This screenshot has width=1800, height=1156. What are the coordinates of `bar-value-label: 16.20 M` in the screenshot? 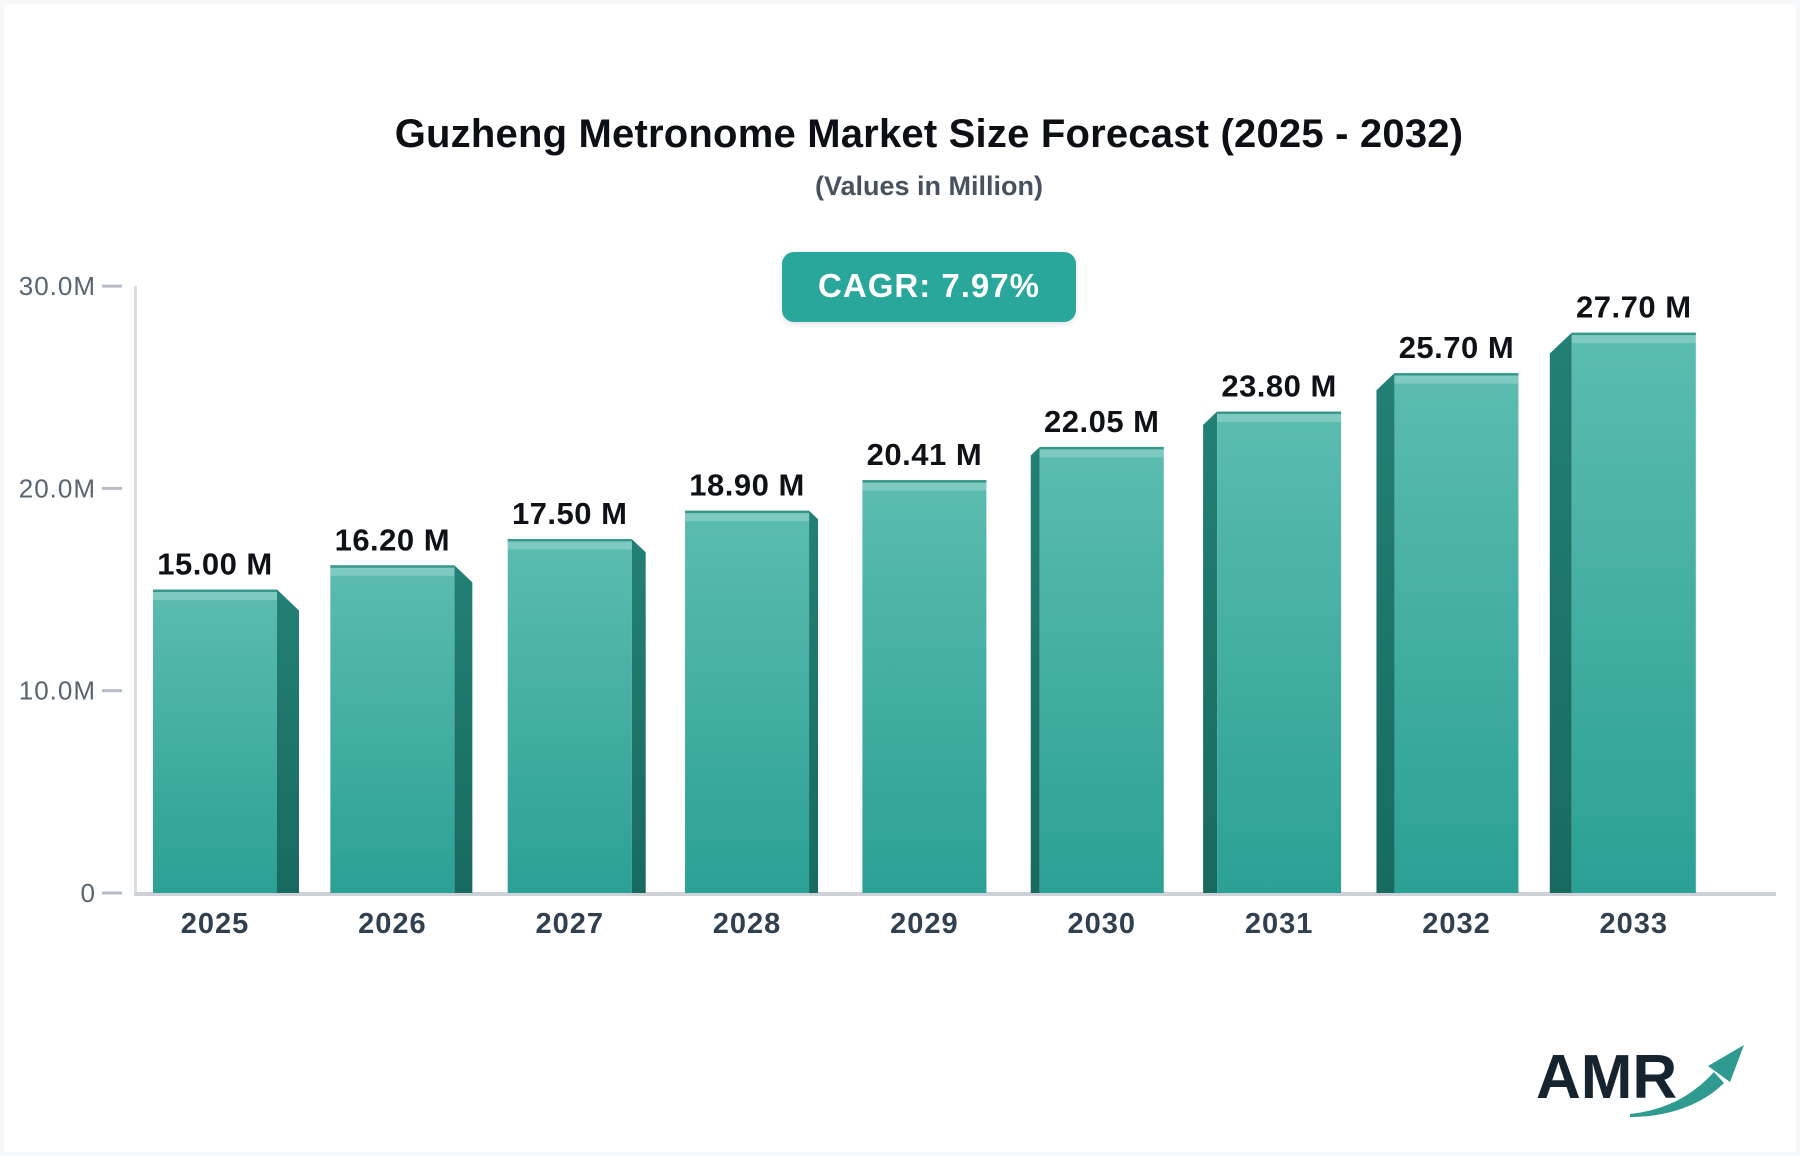 It's located at (393, 539).